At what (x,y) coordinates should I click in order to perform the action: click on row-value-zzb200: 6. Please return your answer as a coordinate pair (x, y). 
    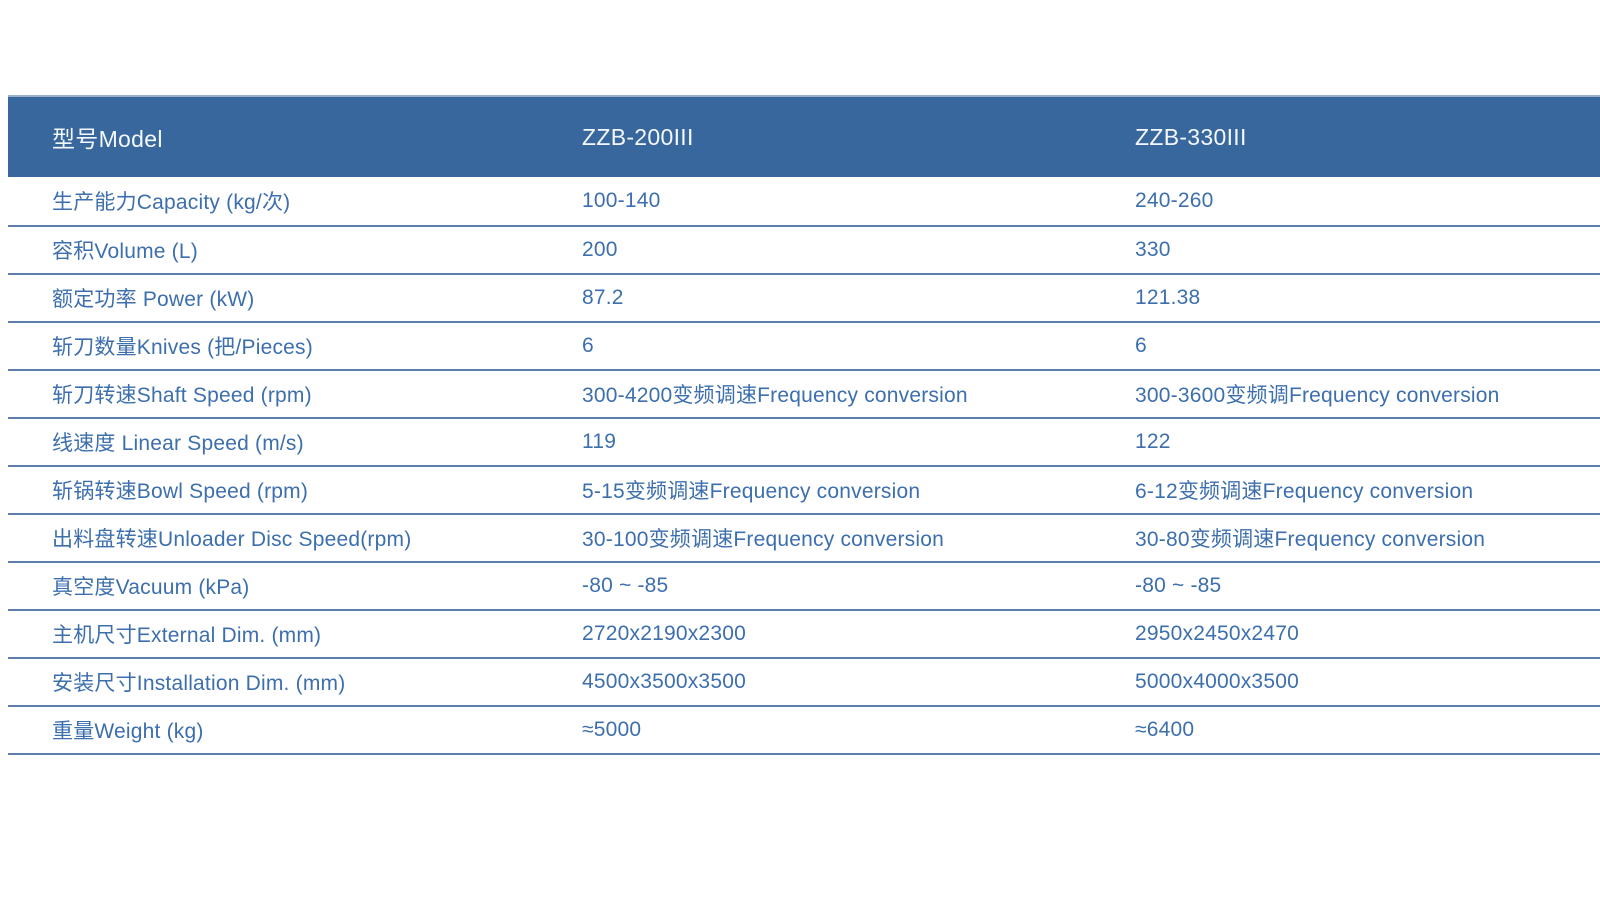
    Looking at the image, I should click on (588, 345).